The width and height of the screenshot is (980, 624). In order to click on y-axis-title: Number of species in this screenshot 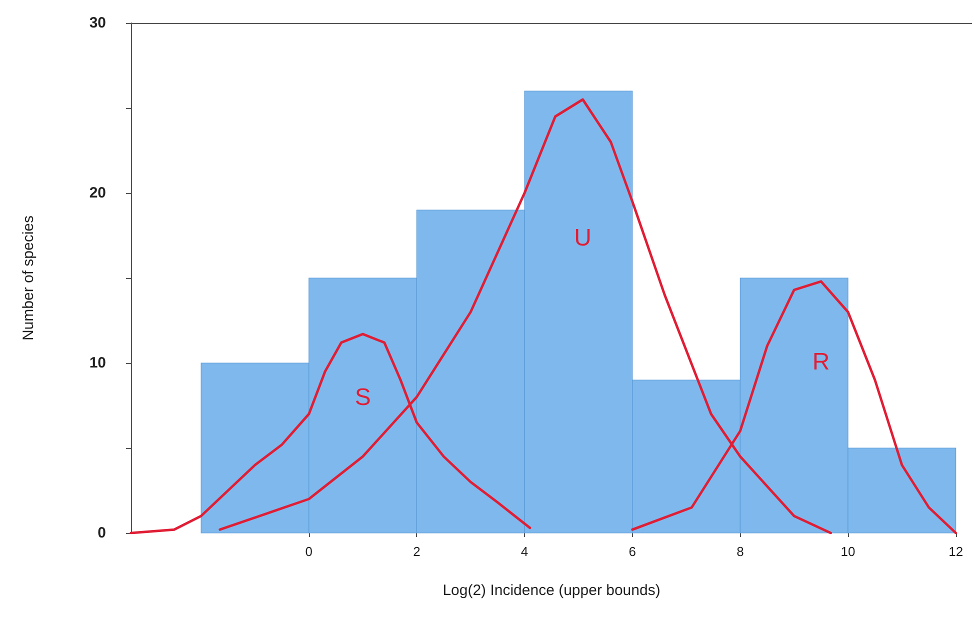, I will do `click(28, 278)`.